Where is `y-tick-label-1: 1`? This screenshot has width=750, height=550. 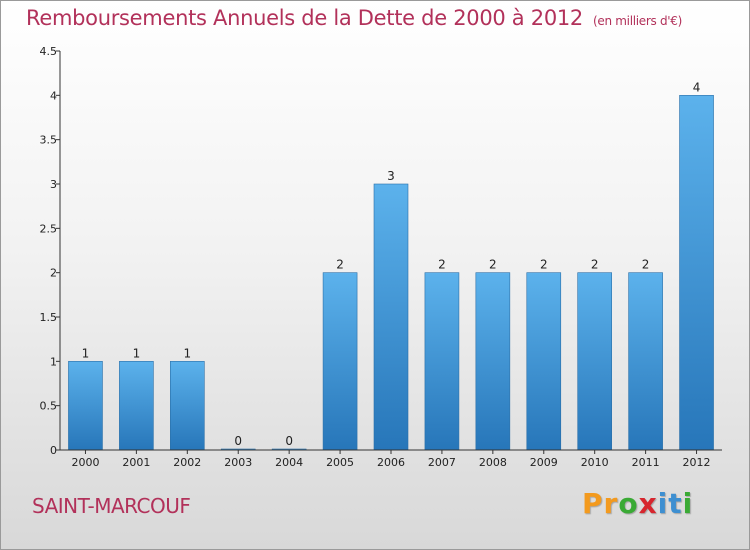
y-tick-label-1: 1 is located at coordinates (53, 361).